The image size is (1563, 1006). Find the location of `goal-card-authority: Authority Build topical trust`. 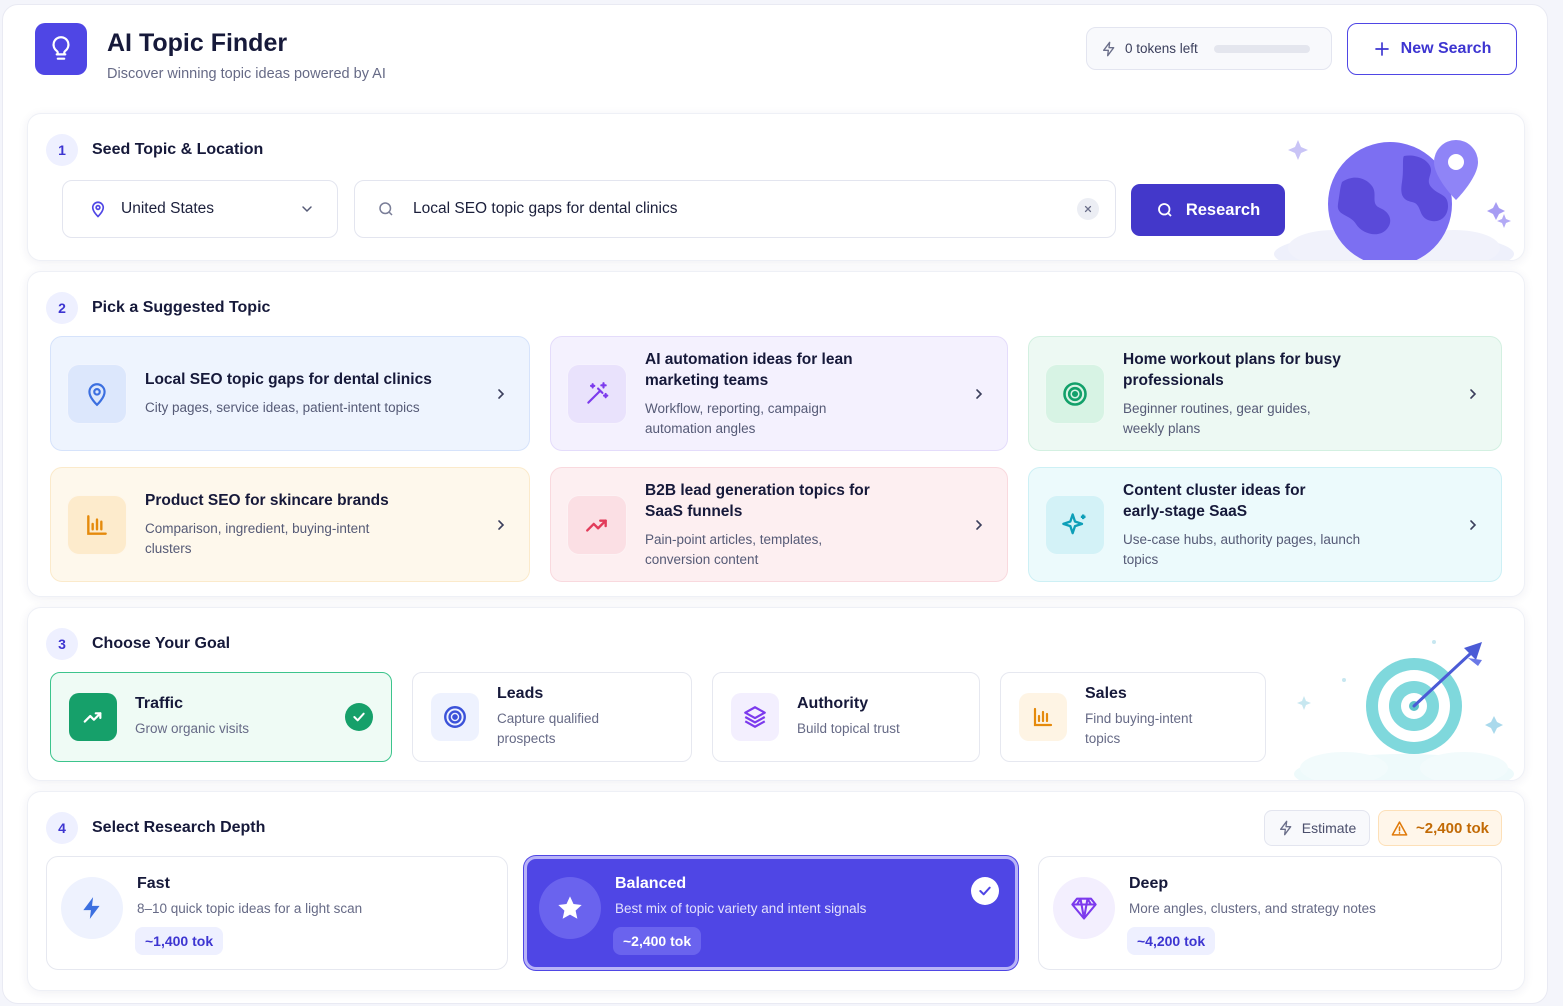

goal-card-authority: Authority Build topical trust is located at coordinates (846, 717).